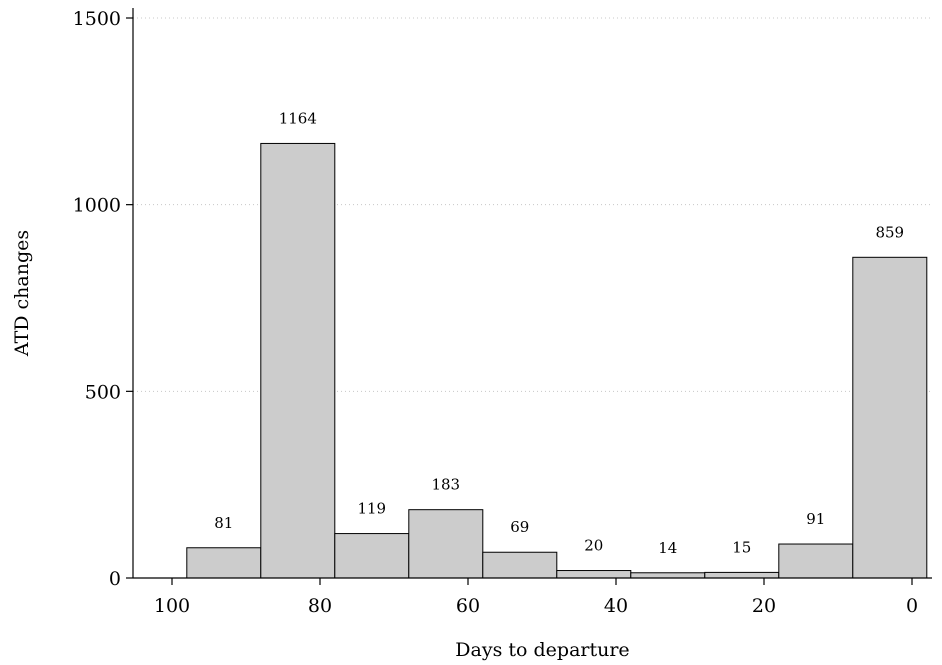 This screenshot has height=665, width=942. Describe the element at coordinates (519, 527) in the screenshot. I see `data-label-4: 69` at that location.